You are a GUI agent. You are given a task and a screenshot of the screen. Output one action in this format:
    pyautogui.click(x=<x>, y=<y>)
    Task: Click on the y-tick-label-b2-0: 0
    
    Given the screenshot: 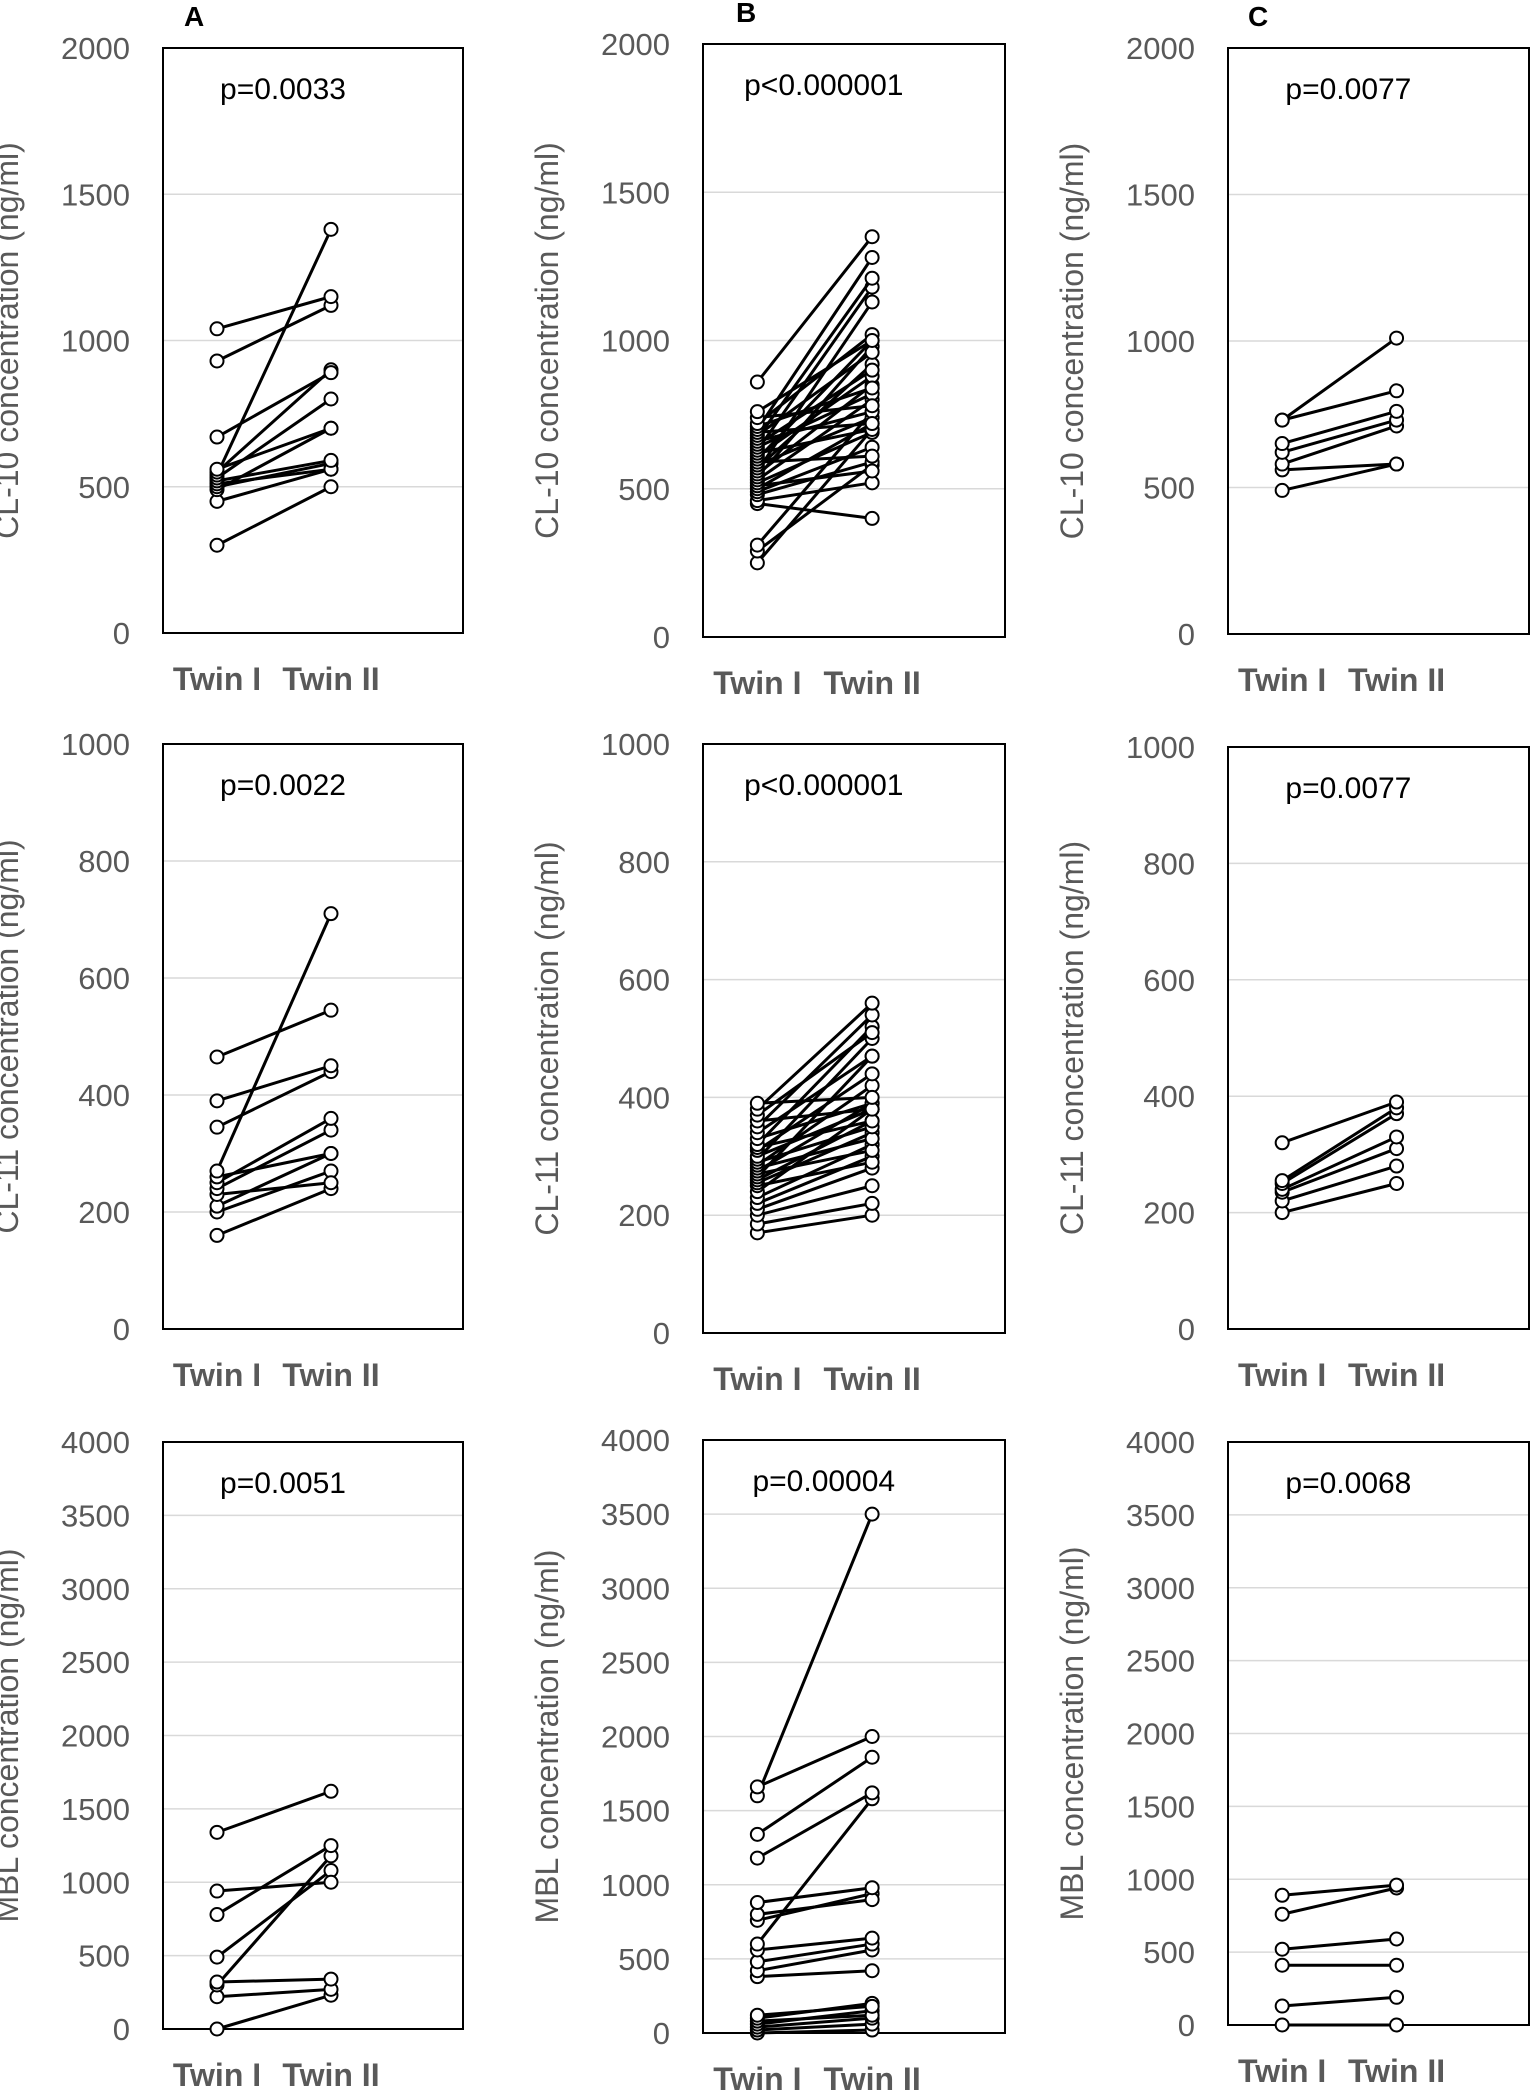 What is the action you would take?
    pyautogui.click(x=661, y=1333)
    